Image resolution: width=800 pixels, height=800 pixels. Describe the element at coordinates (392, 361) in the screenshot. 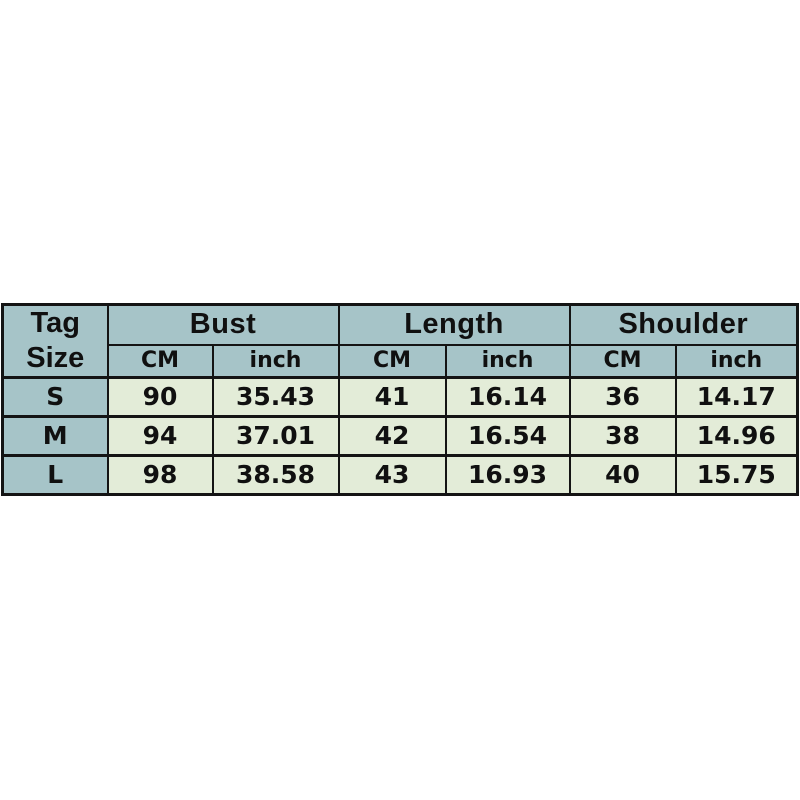

I see `unit-header-length-cm: CM` at that location.